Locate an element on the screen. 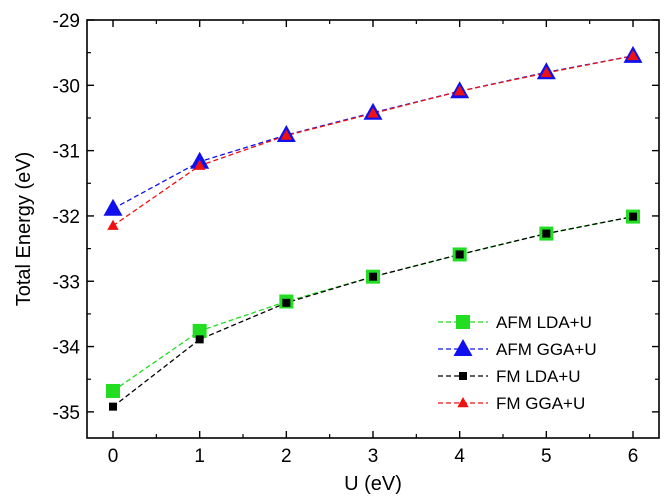  x-tick-label: 1 is located at coordinates (199, 456).